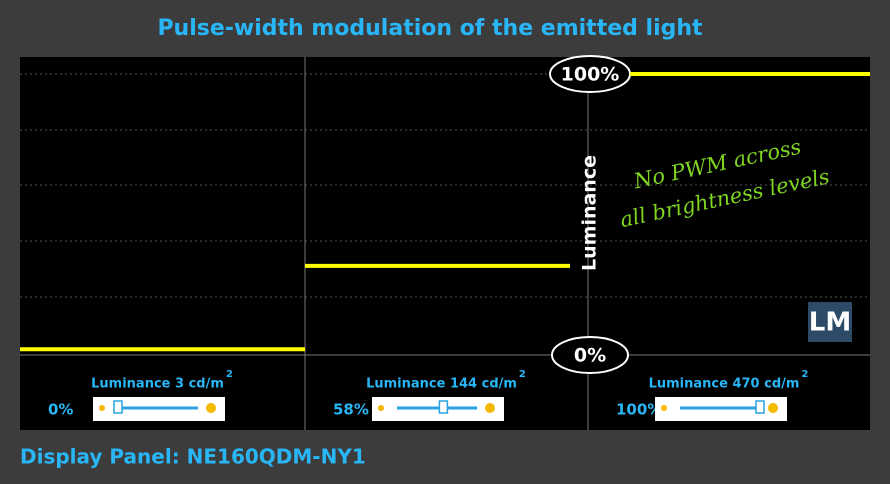 The image size is (890, 484). I want to click on top-marker: 100%, so click(590, 75).